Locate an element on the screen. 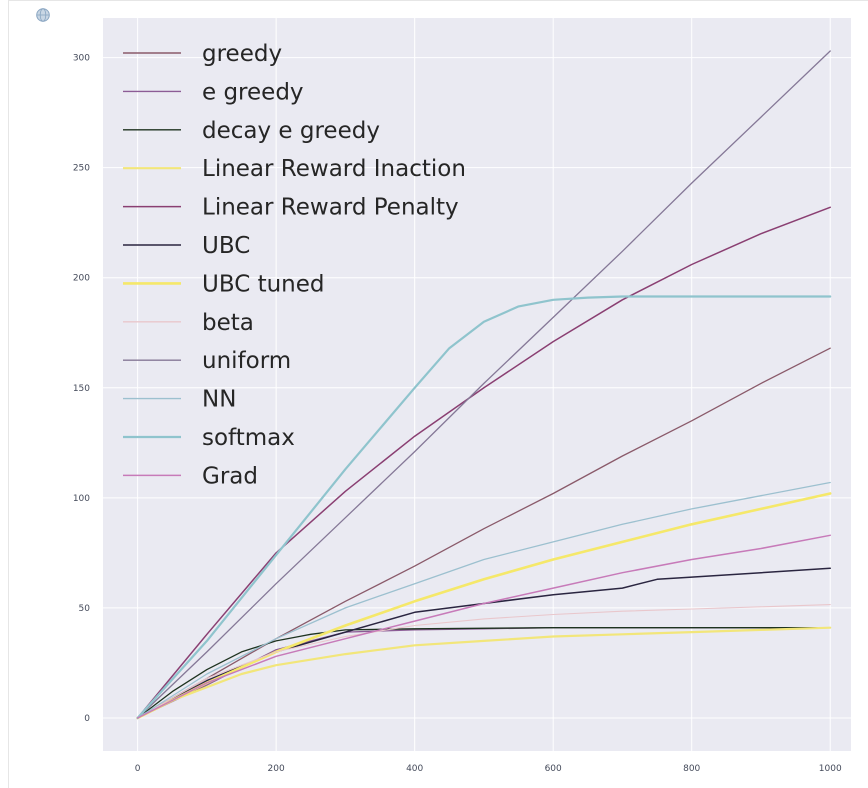  legend-label: Linear Reward Inaction is located at coordinates (334, 169).